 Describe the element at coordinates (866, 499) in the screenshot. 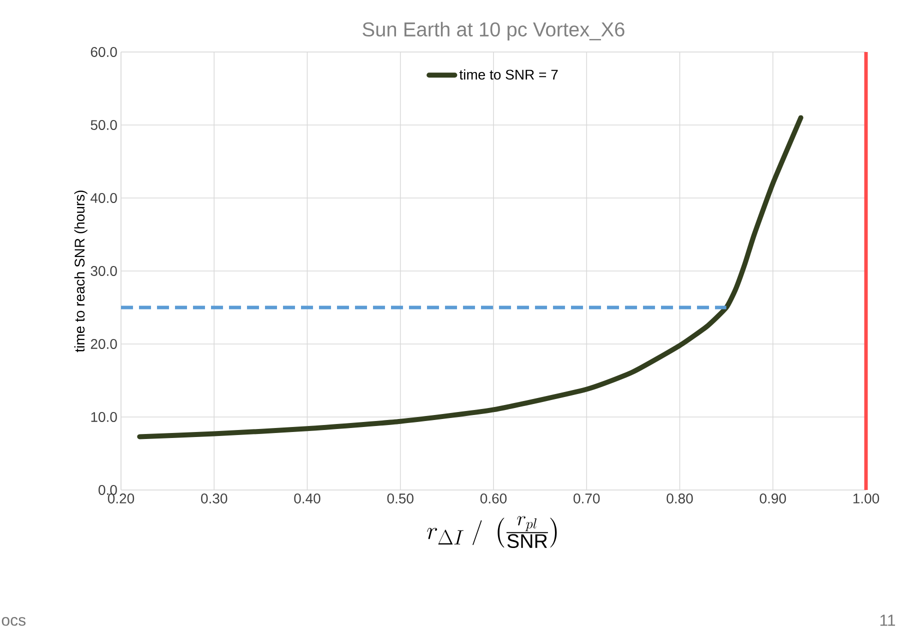

I see `x-tick-label: 1.00` at that location.